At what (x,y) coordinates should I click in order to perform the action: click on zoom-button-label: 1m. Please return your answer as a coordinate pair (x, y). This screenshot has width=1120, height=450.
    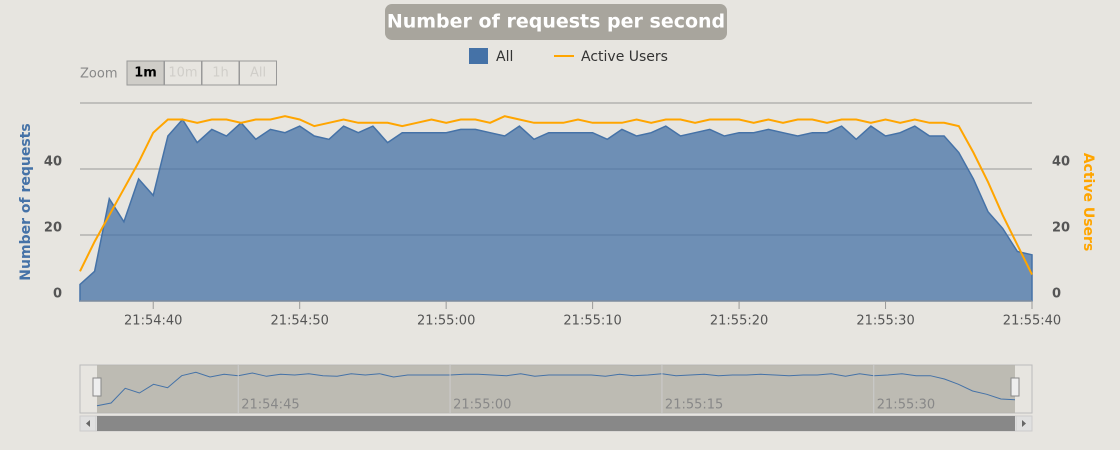
    Looking at the image, I should click on (145, 73).